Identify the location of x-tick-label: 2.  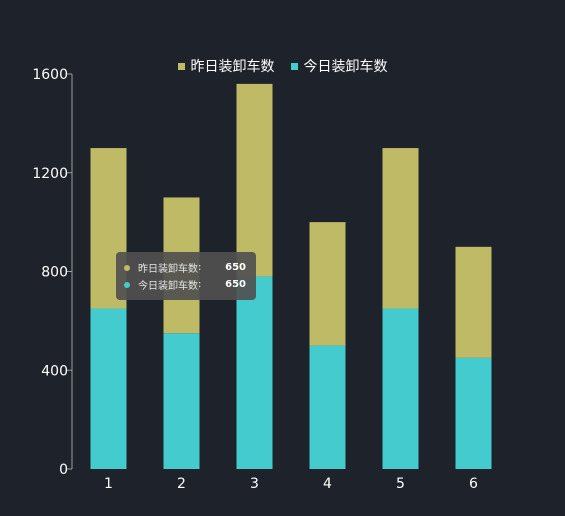
(181, 484).